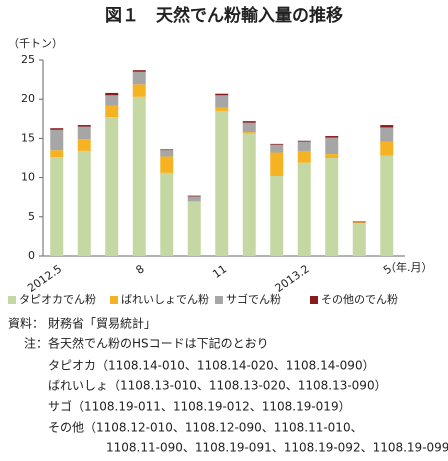 This screenshot has height=461, width=448. Describe the element at coordinates (36, 343) in the screenshot. I see `note-label: 注：` at that location.